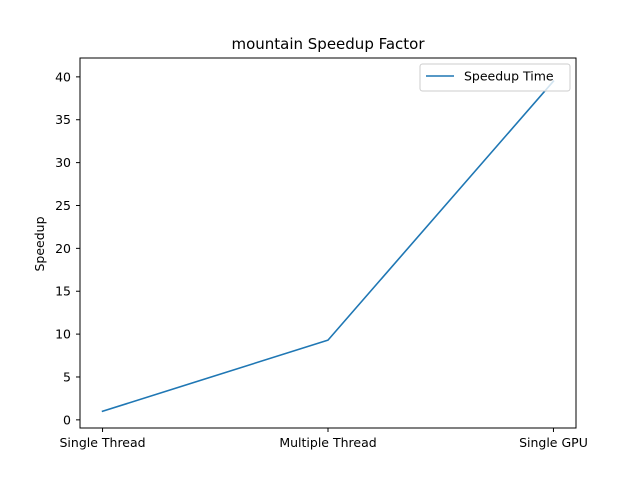 The width and height of the screenshot is (640, 480). What do you see at coordinates (63, 334) in the screenshot?
I see `y-tick-label: 10` at bounding box center [63, 334].